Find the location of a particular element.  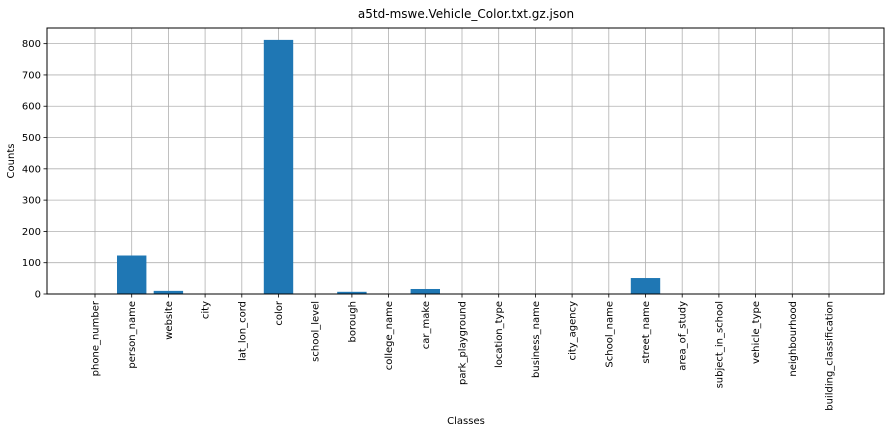

x-tick-label: School_name is located at coordinates (609, 334).